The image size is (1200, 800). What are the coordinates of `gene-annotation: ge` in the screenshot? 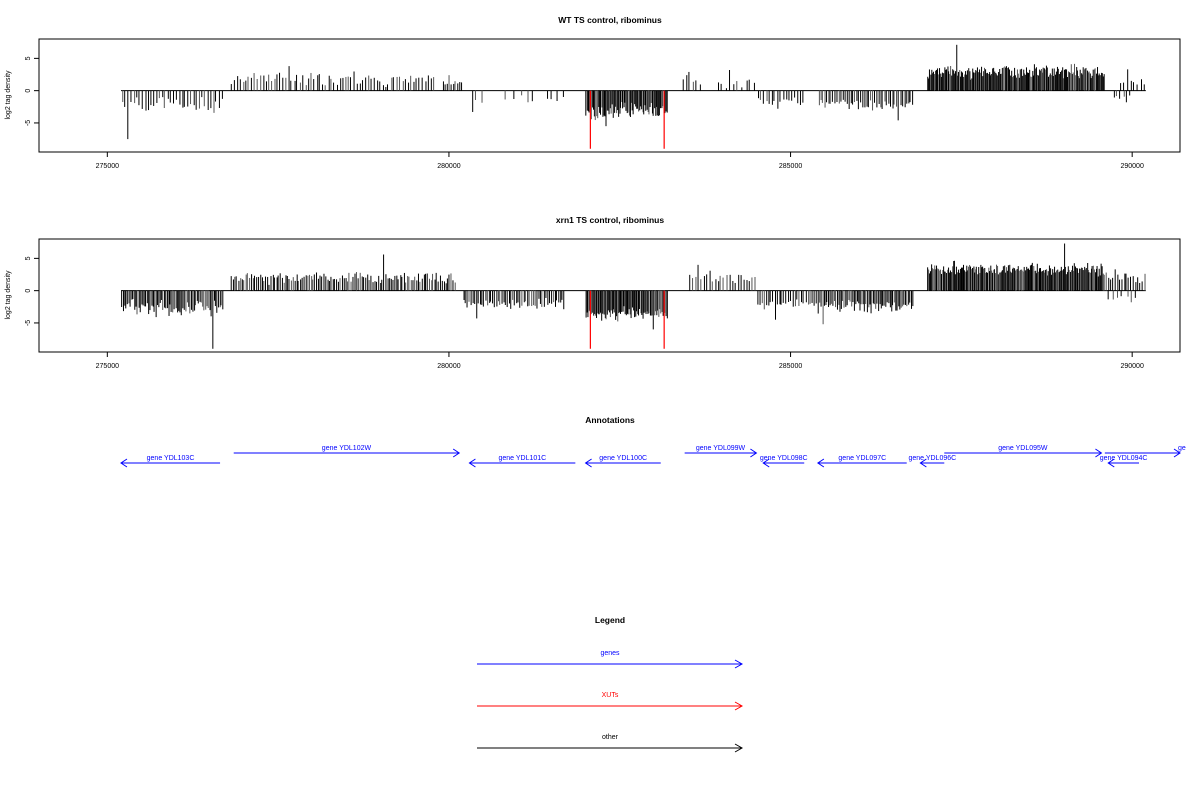 It's located at (1145, 451).